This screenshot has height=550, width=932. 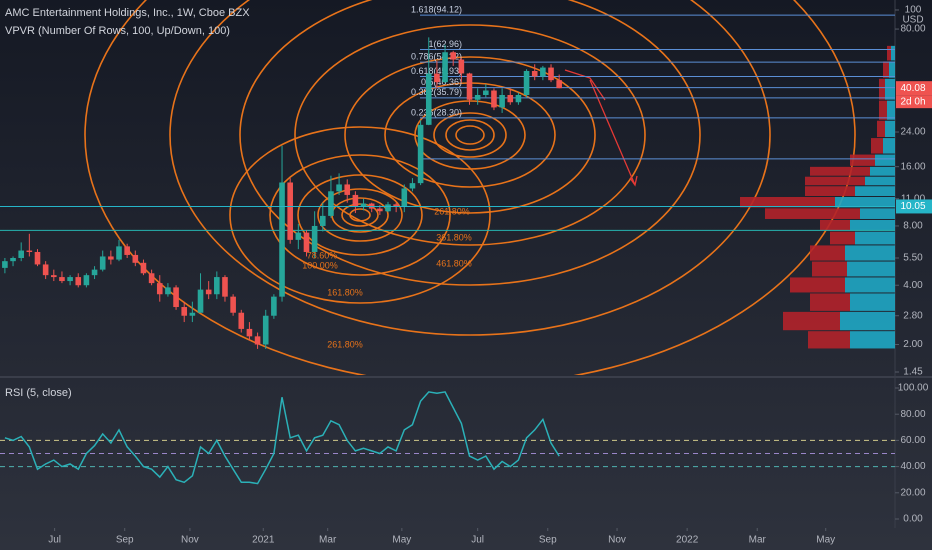 I want to click on price-badge, so click(x=914, y=206).